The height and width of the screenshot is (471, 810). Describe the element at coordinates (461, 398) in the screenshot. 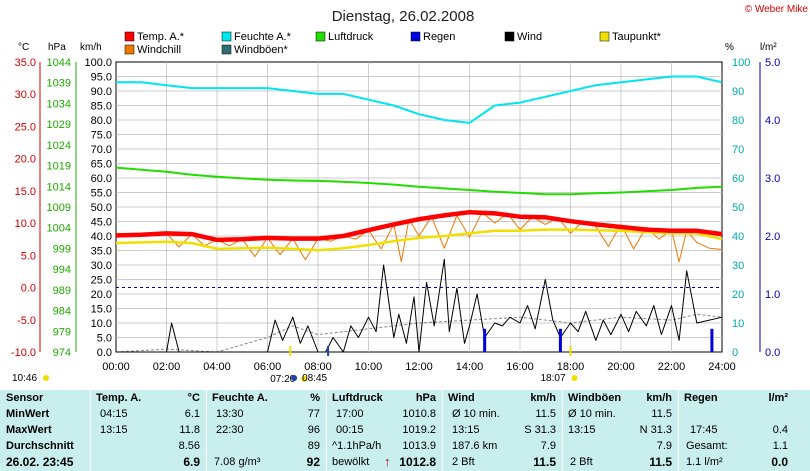

I see `header-wind: Wind` at that location.